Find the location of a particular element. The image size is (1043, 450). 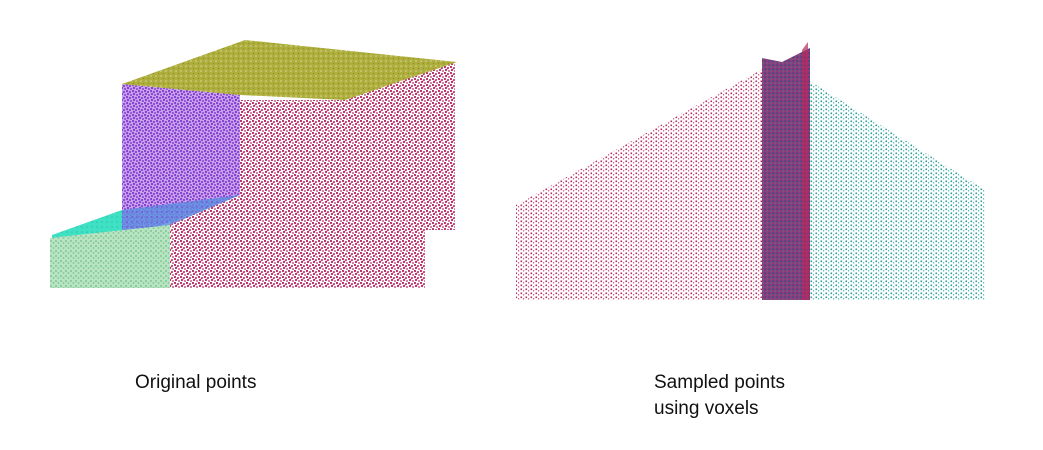

magenta-wall is located at coordinates (312, 175).